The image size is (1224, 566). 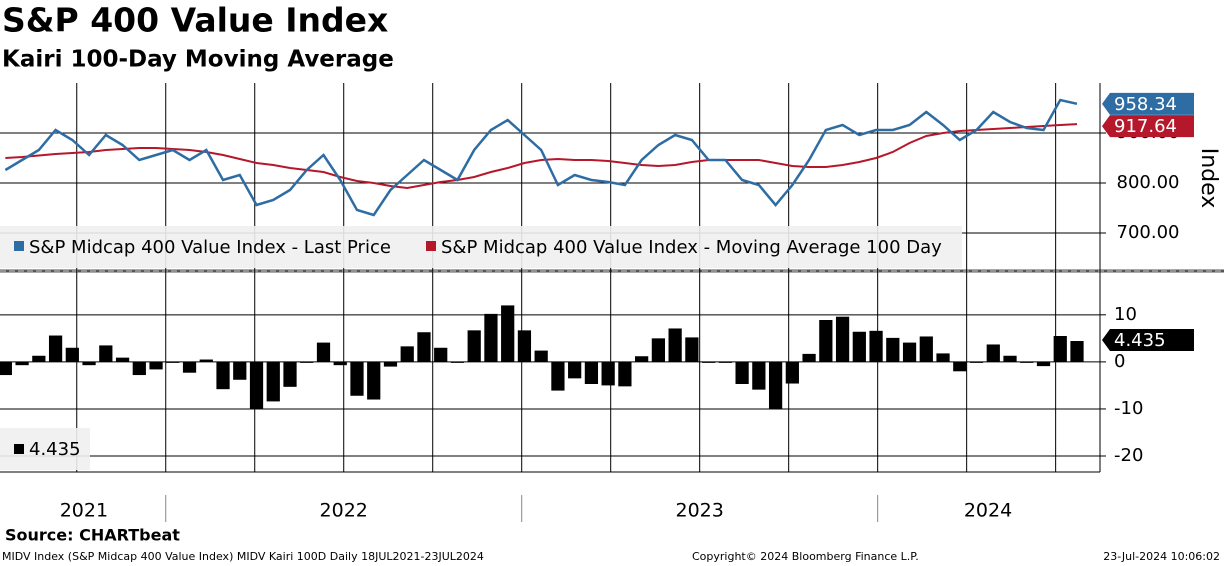 I want to click on source: Source: CHARTbeat, so click(x=92, y=535).